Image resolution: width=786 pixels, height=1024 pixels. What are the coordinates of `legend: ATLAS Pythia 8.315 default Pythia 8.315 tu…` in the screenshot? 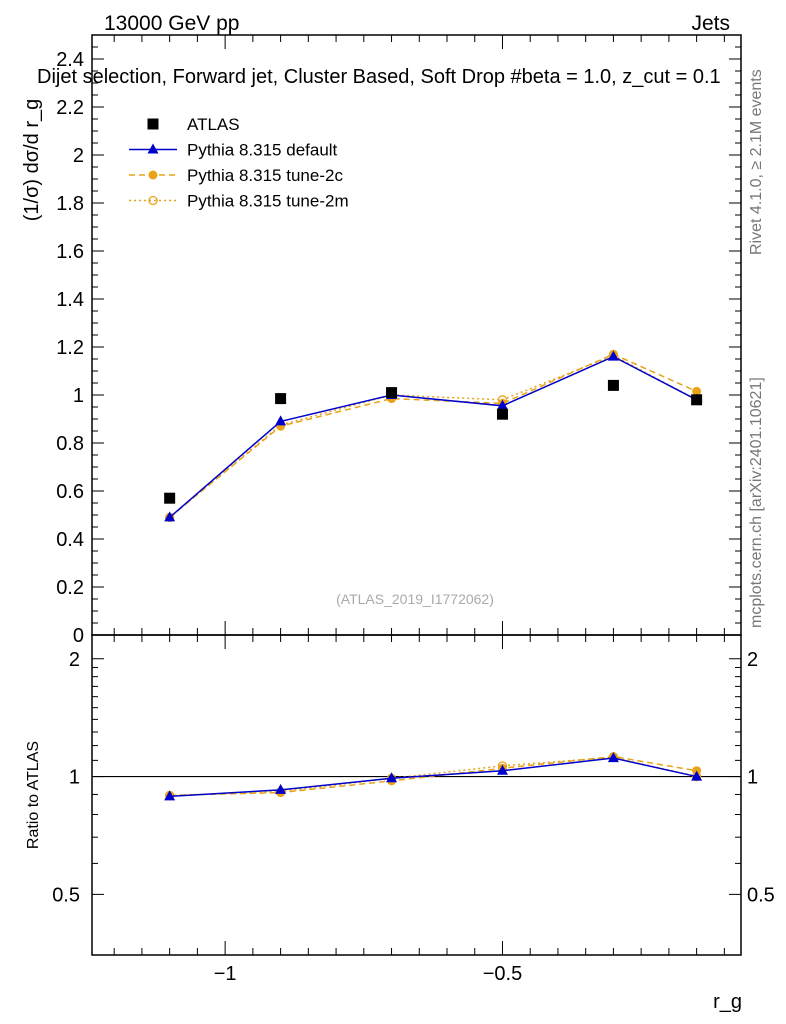 It's located at (239, 163).